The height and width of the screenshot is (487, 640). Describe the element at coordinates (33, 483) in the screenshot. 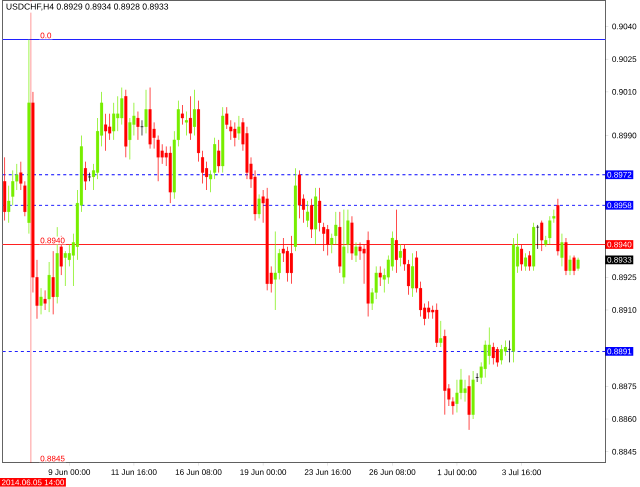

I see `x-tick-label: 2014.06.05 14:00` at that location.